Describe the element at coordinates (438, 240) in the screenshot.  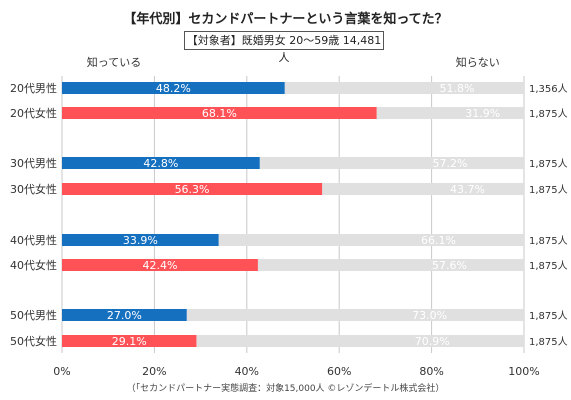
I see `bar-value-unknown: 66.1%` at that location.